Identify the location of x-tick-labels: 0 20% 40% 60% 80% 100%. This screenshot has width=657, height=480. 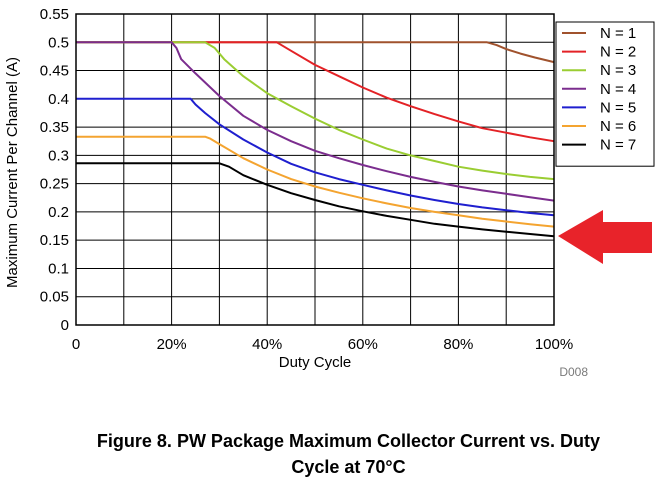
(322, 344).